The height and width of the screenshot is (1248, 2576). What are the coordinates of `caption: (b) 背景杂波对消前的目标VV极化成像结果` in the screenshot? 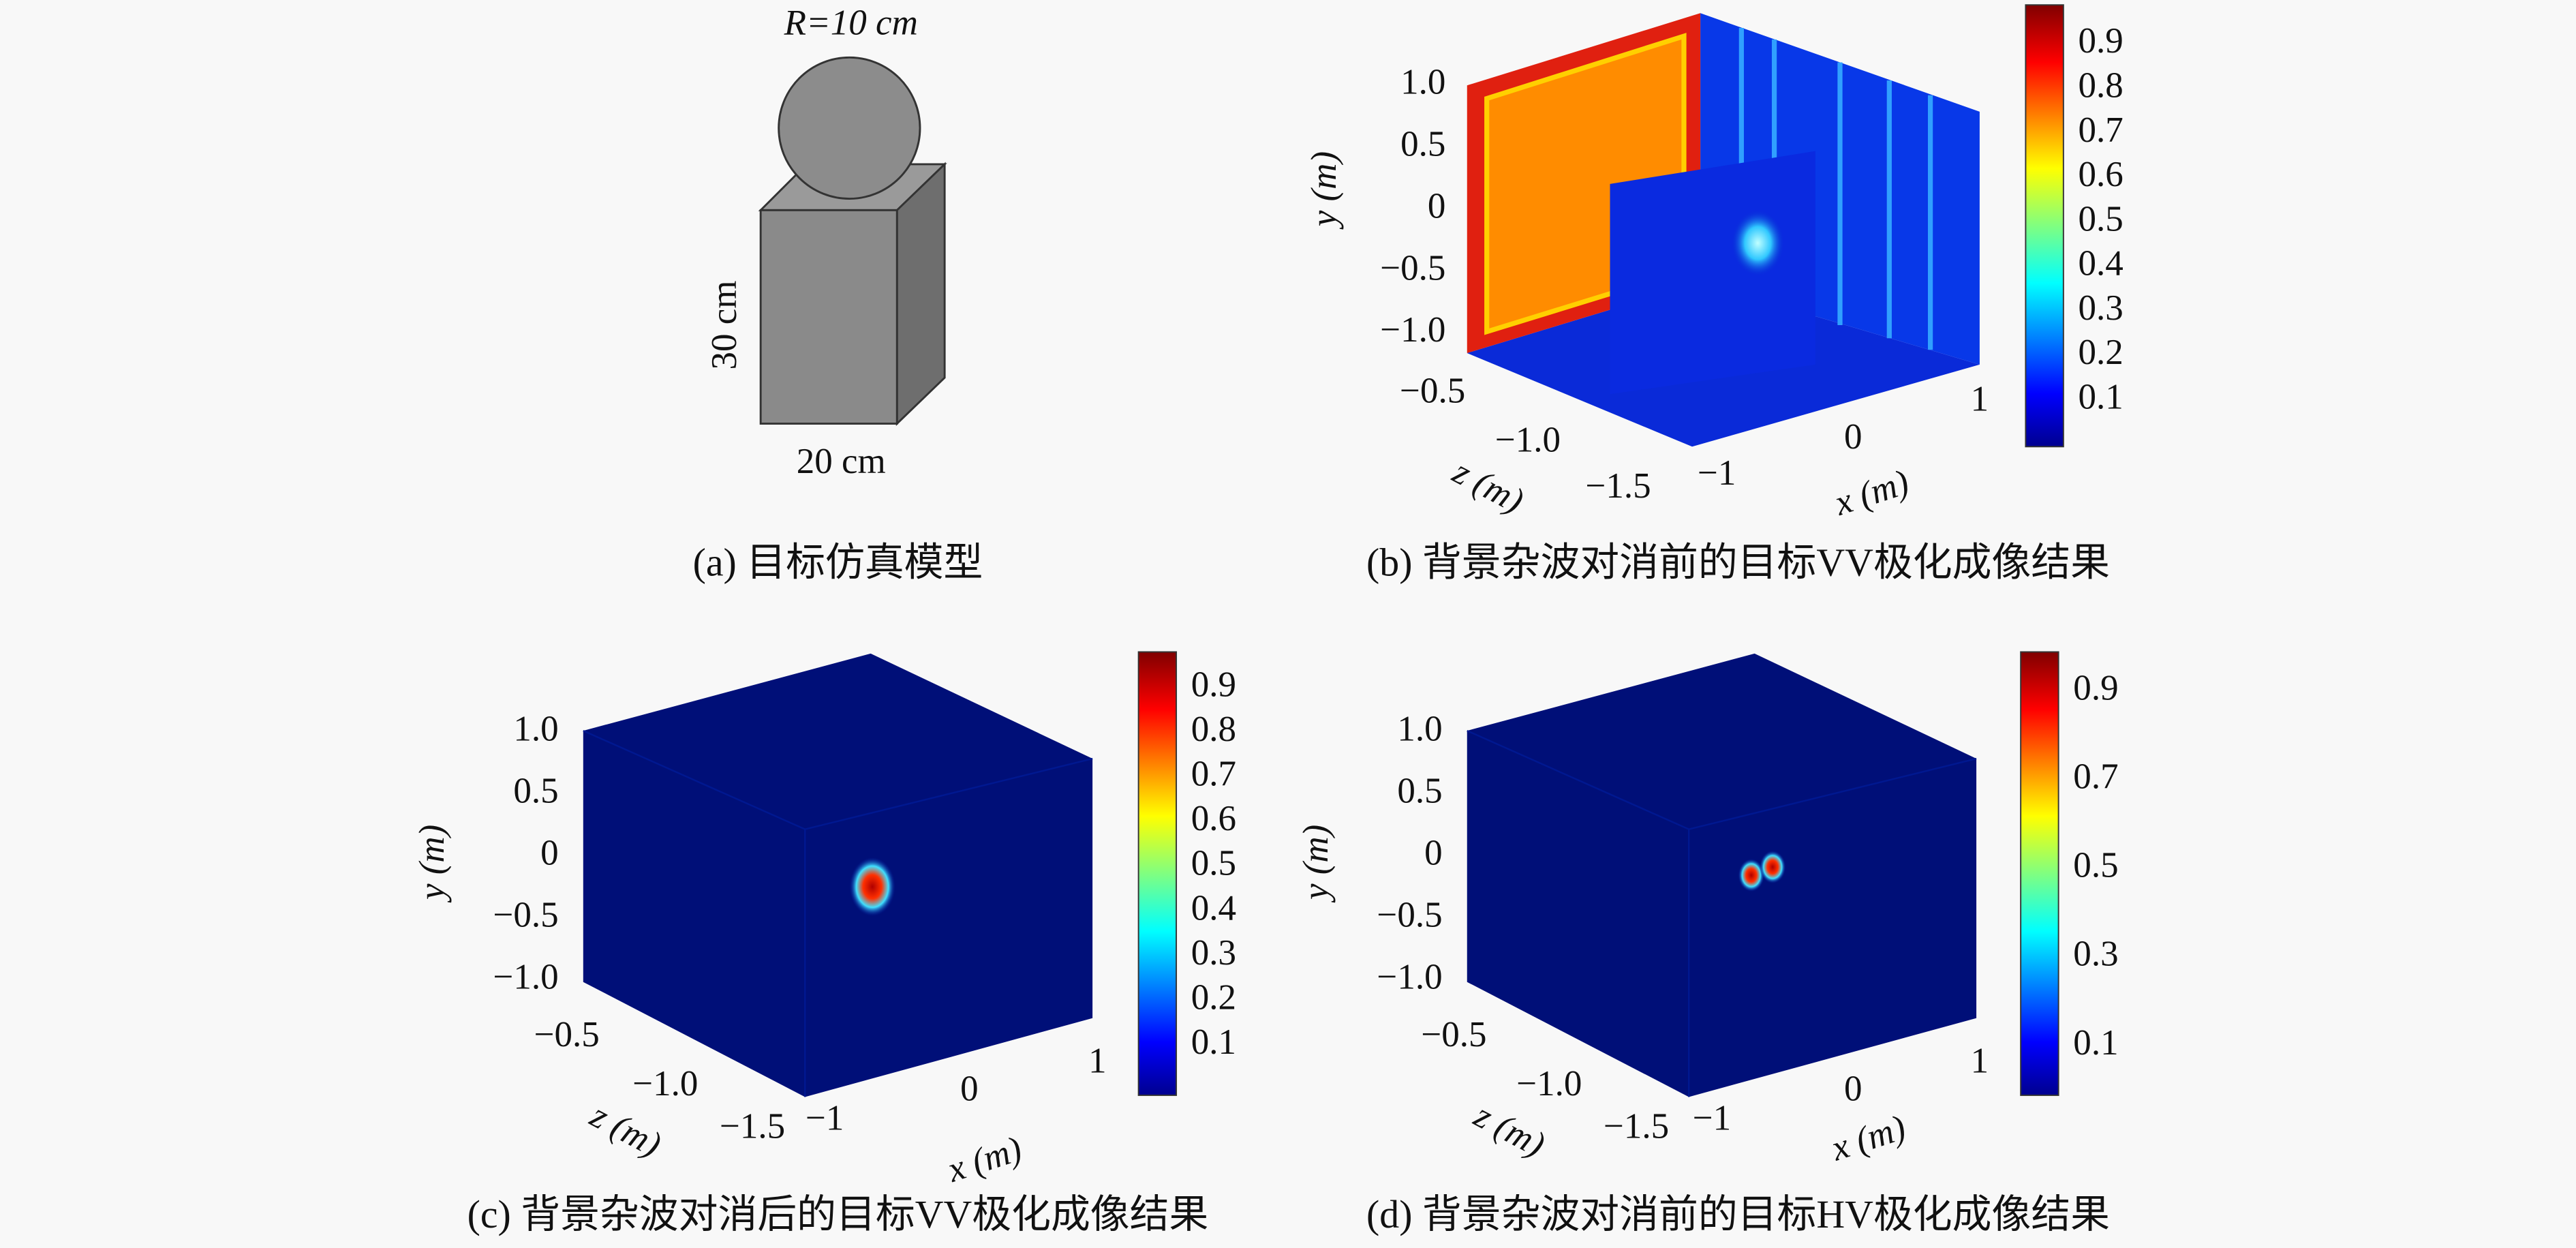 It's located at (1738, 562).